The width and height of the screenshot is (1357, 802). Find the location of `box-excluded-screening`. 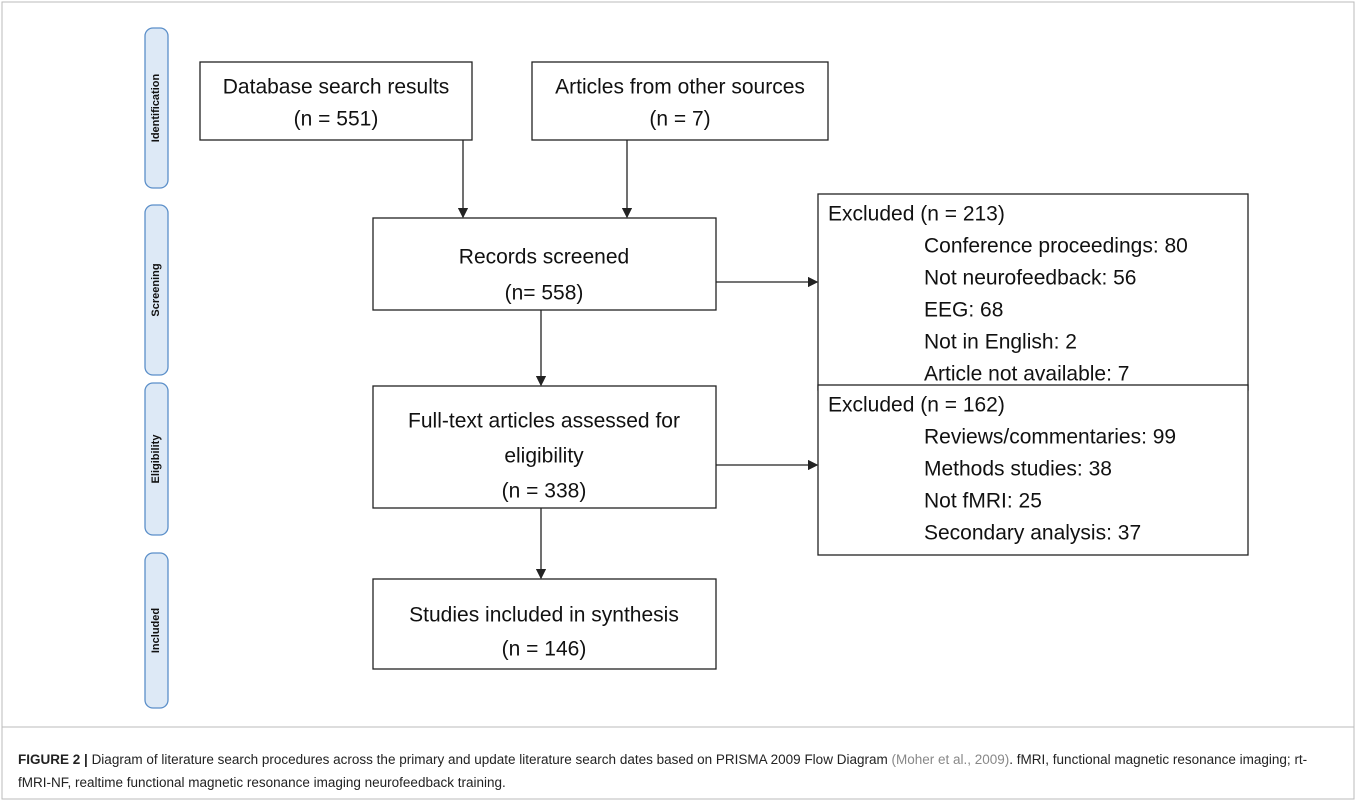

box-excluded-screening is located at coordinates (1033, 292).